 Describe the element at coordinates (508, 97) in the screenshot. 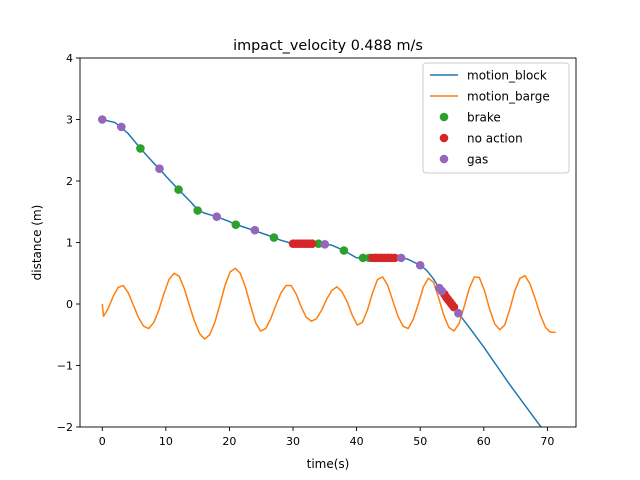

I see `legend-label-motion-barge: motion_barge` at that location.